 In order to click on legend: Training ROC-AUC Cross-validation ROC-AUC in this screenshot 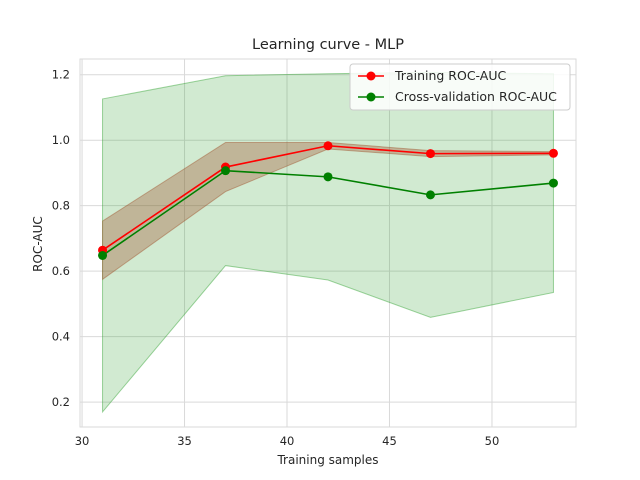, I will do `click(460, 87)`.